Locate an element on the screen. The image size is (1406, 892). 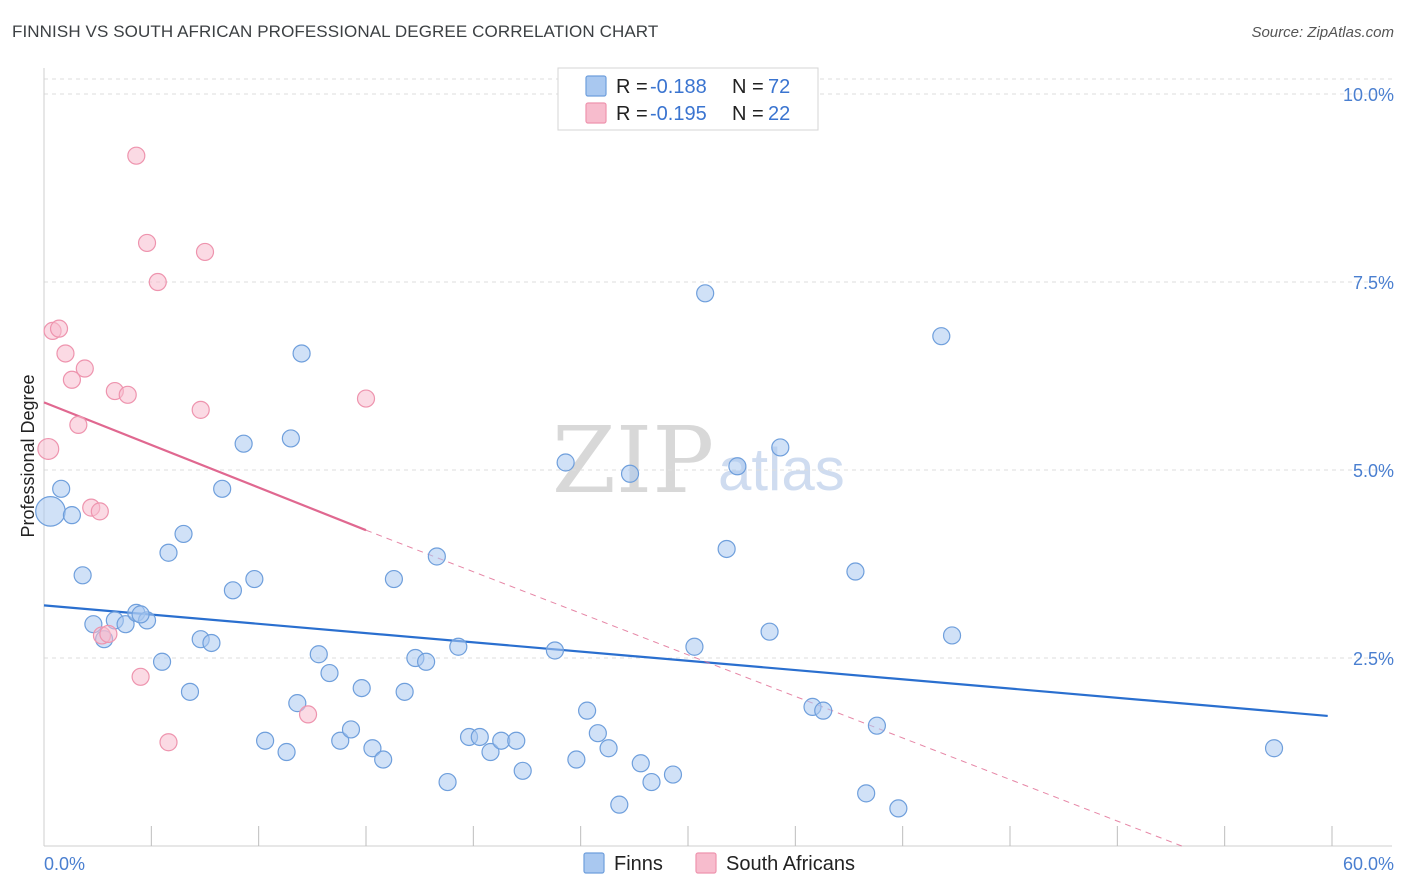
y-axis-title: Professional Degree is located at coordinates (28, 455).